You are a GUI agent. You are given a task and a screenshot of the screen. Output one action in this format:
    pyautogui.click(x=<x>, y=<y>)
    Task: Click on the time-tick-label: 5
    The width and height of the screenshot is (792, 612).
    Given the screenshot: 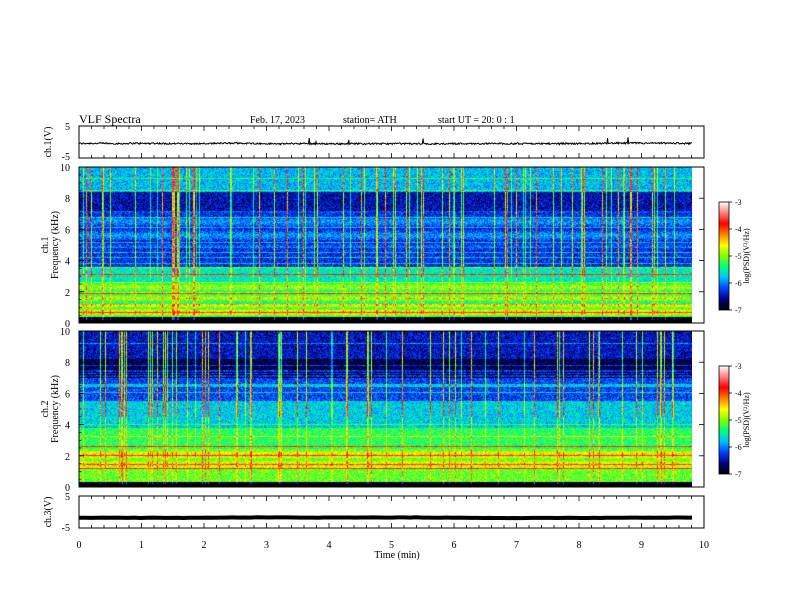 What is the action you would take?
    pyautogui.click(x=391, y=545)
    